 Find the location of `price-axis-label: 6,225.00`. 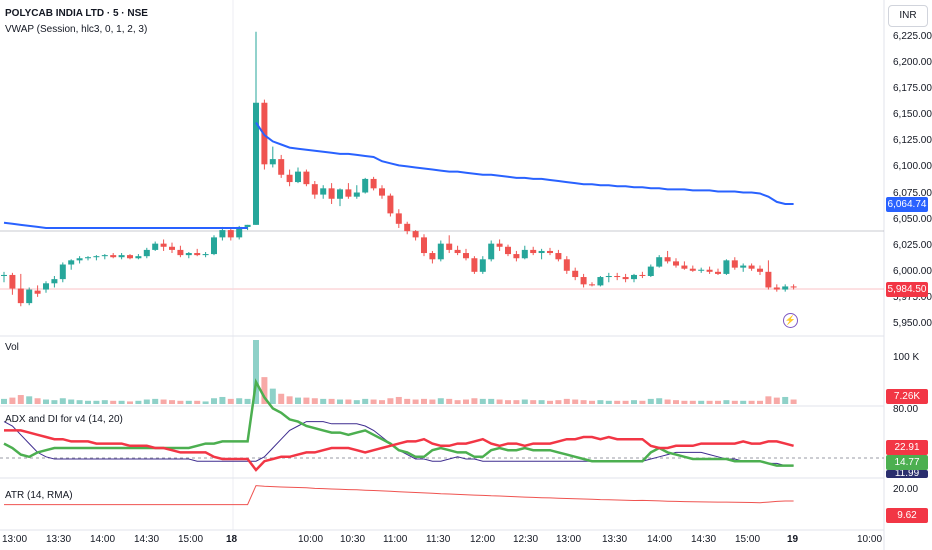

price-axis-label: 6,225.00 is located at coordinates (912, 36).